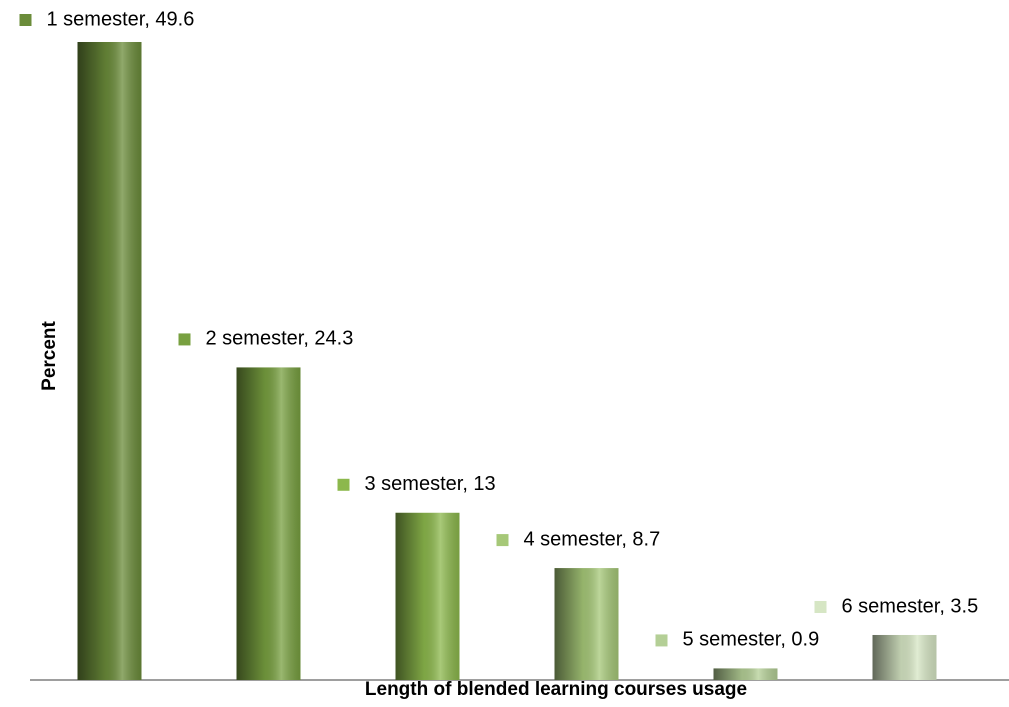 The height and width of the screenshot is (707, 1009). What do you see at coordinates (430, 484) in the screenshot?
I see `data-label: 3 semester, 13` at bounding box center [430, 484].